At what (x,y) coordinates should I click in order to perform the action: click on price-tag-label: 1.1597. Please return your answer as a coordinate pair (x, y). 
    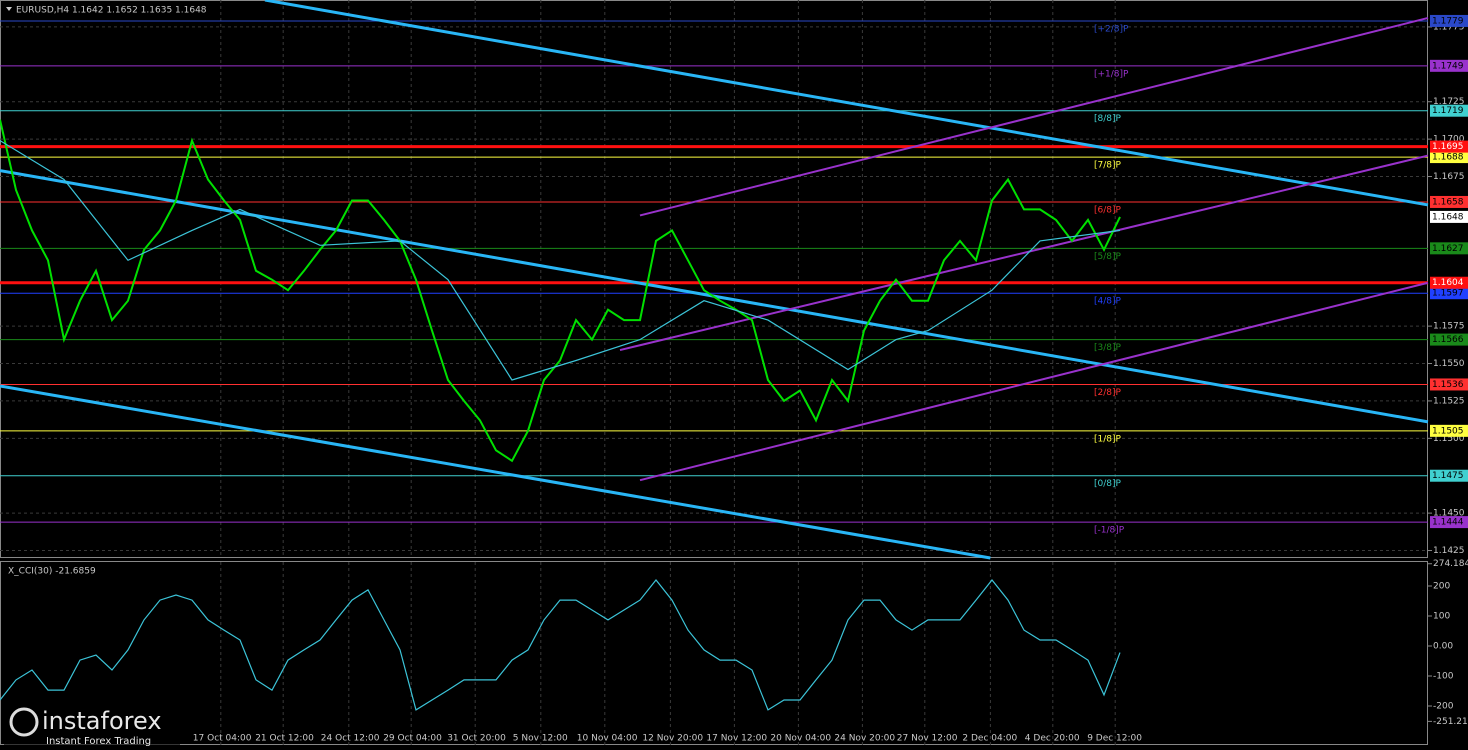
    Looking at the image, I should click on (1448, 294).